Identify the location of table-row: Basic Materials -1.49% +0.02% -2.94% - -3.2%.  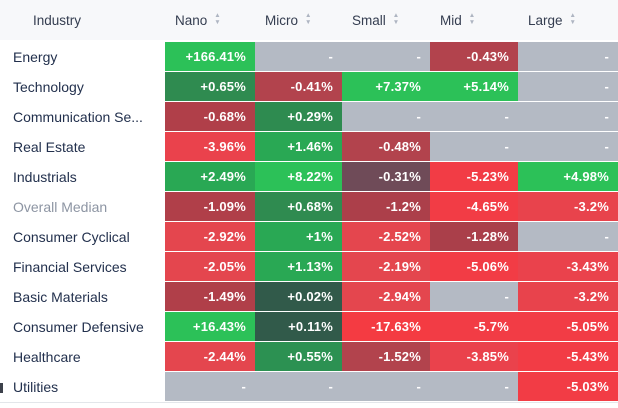
(309, 296).